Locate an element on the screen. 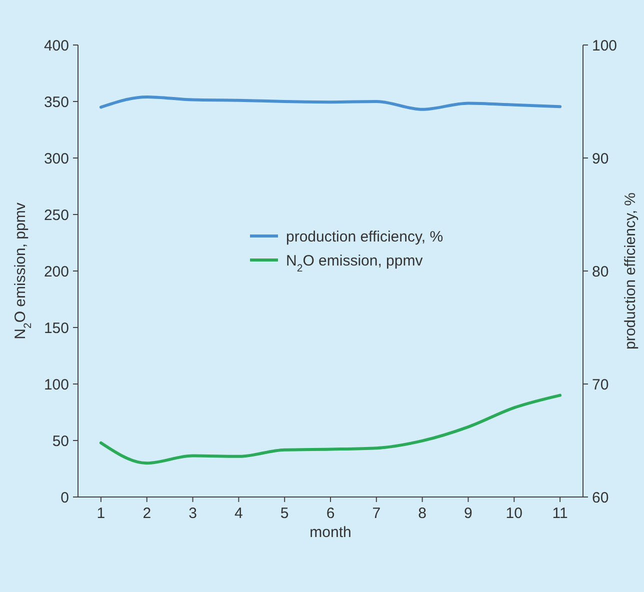 The width and height of the screenshot is (644, 592). x-tick-label: 11 is located at coordinates (560, 513).